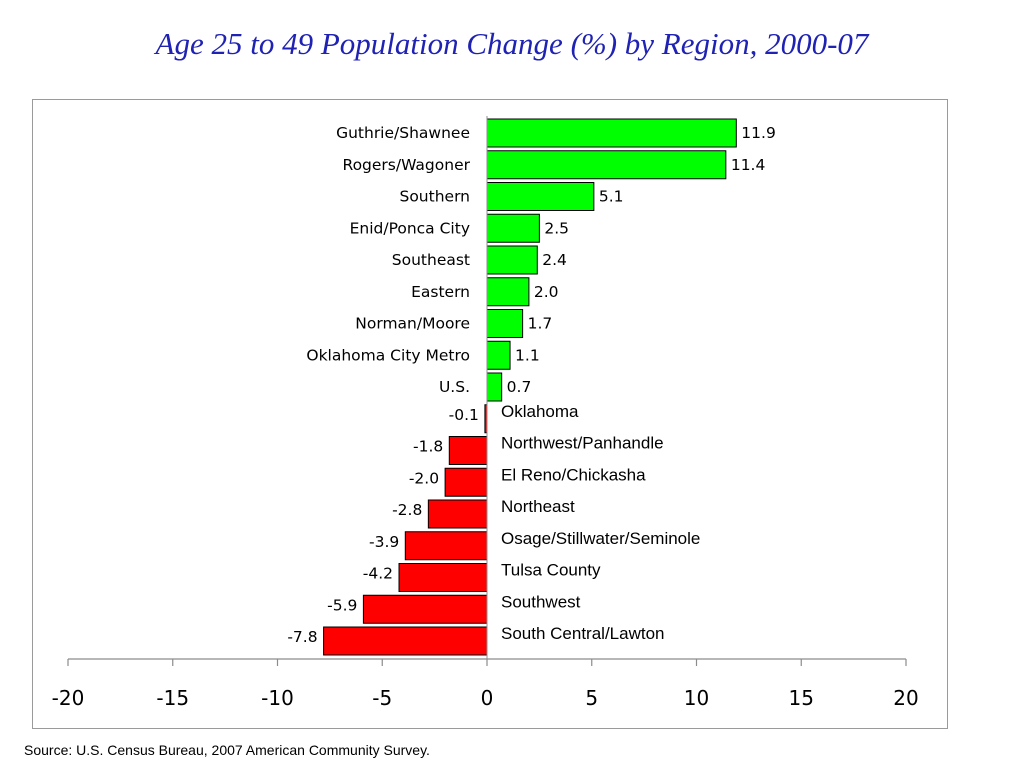 The image size is (1024, 768). I want to click on category-label: South Central/Lawton, so click(583, 633).